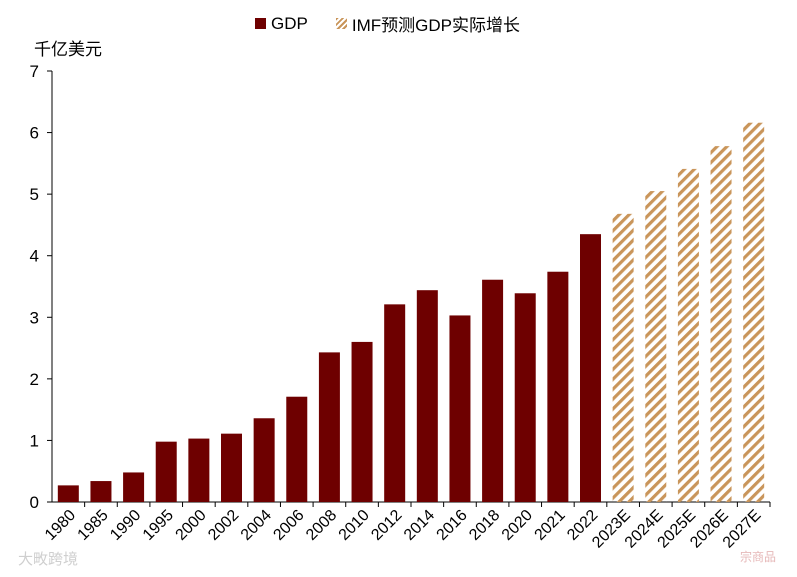 Image resolution: width=797 pixels, height=577 pixels. What do you see at coordinates (256, 525) in the screenshot?
I see `x-tick-label: 2004` at bounding box center [256, 525].